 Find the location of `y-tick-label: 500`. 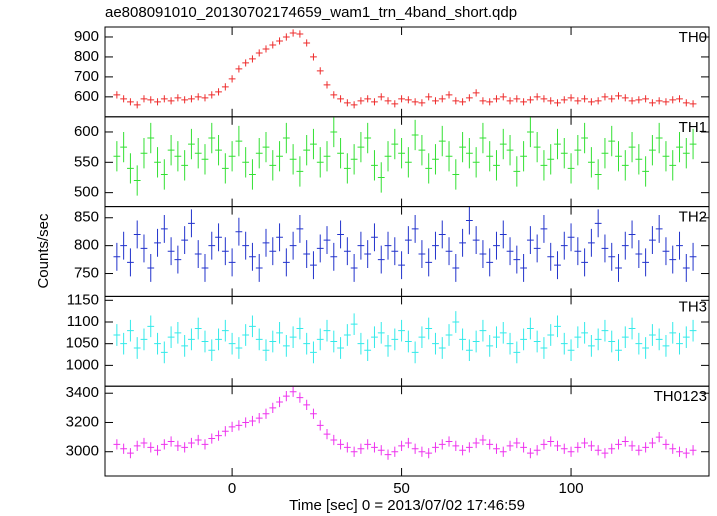

y-tick-label: 500 is located at coordinates (86, 192).